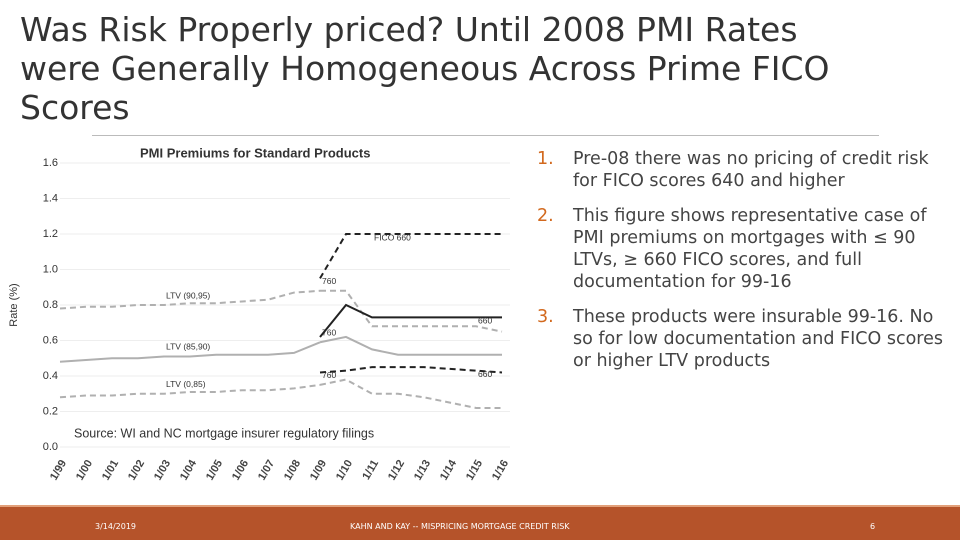 The height and width of the screenshot is (540, 960). I want to click on footer-date: 3/14/2019, so click(116, 526).